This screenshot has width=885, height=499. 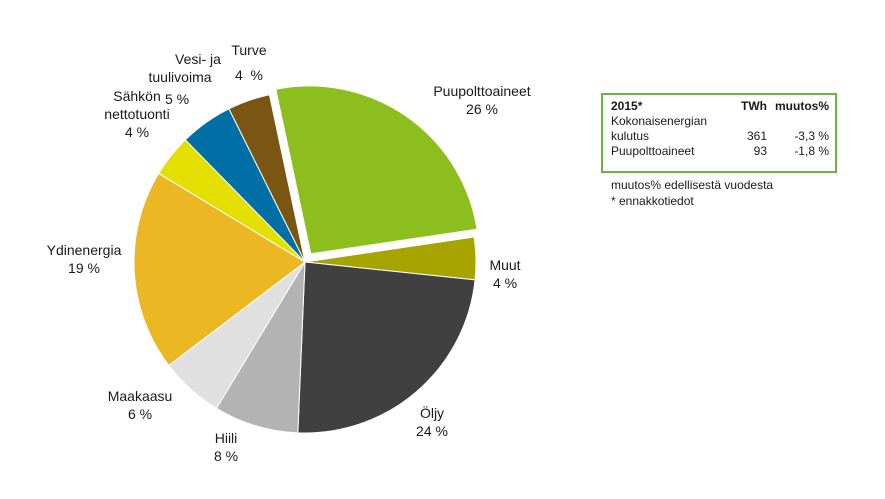 I want to click on slice-label-muut: Muut, so click(x=504, y=265).